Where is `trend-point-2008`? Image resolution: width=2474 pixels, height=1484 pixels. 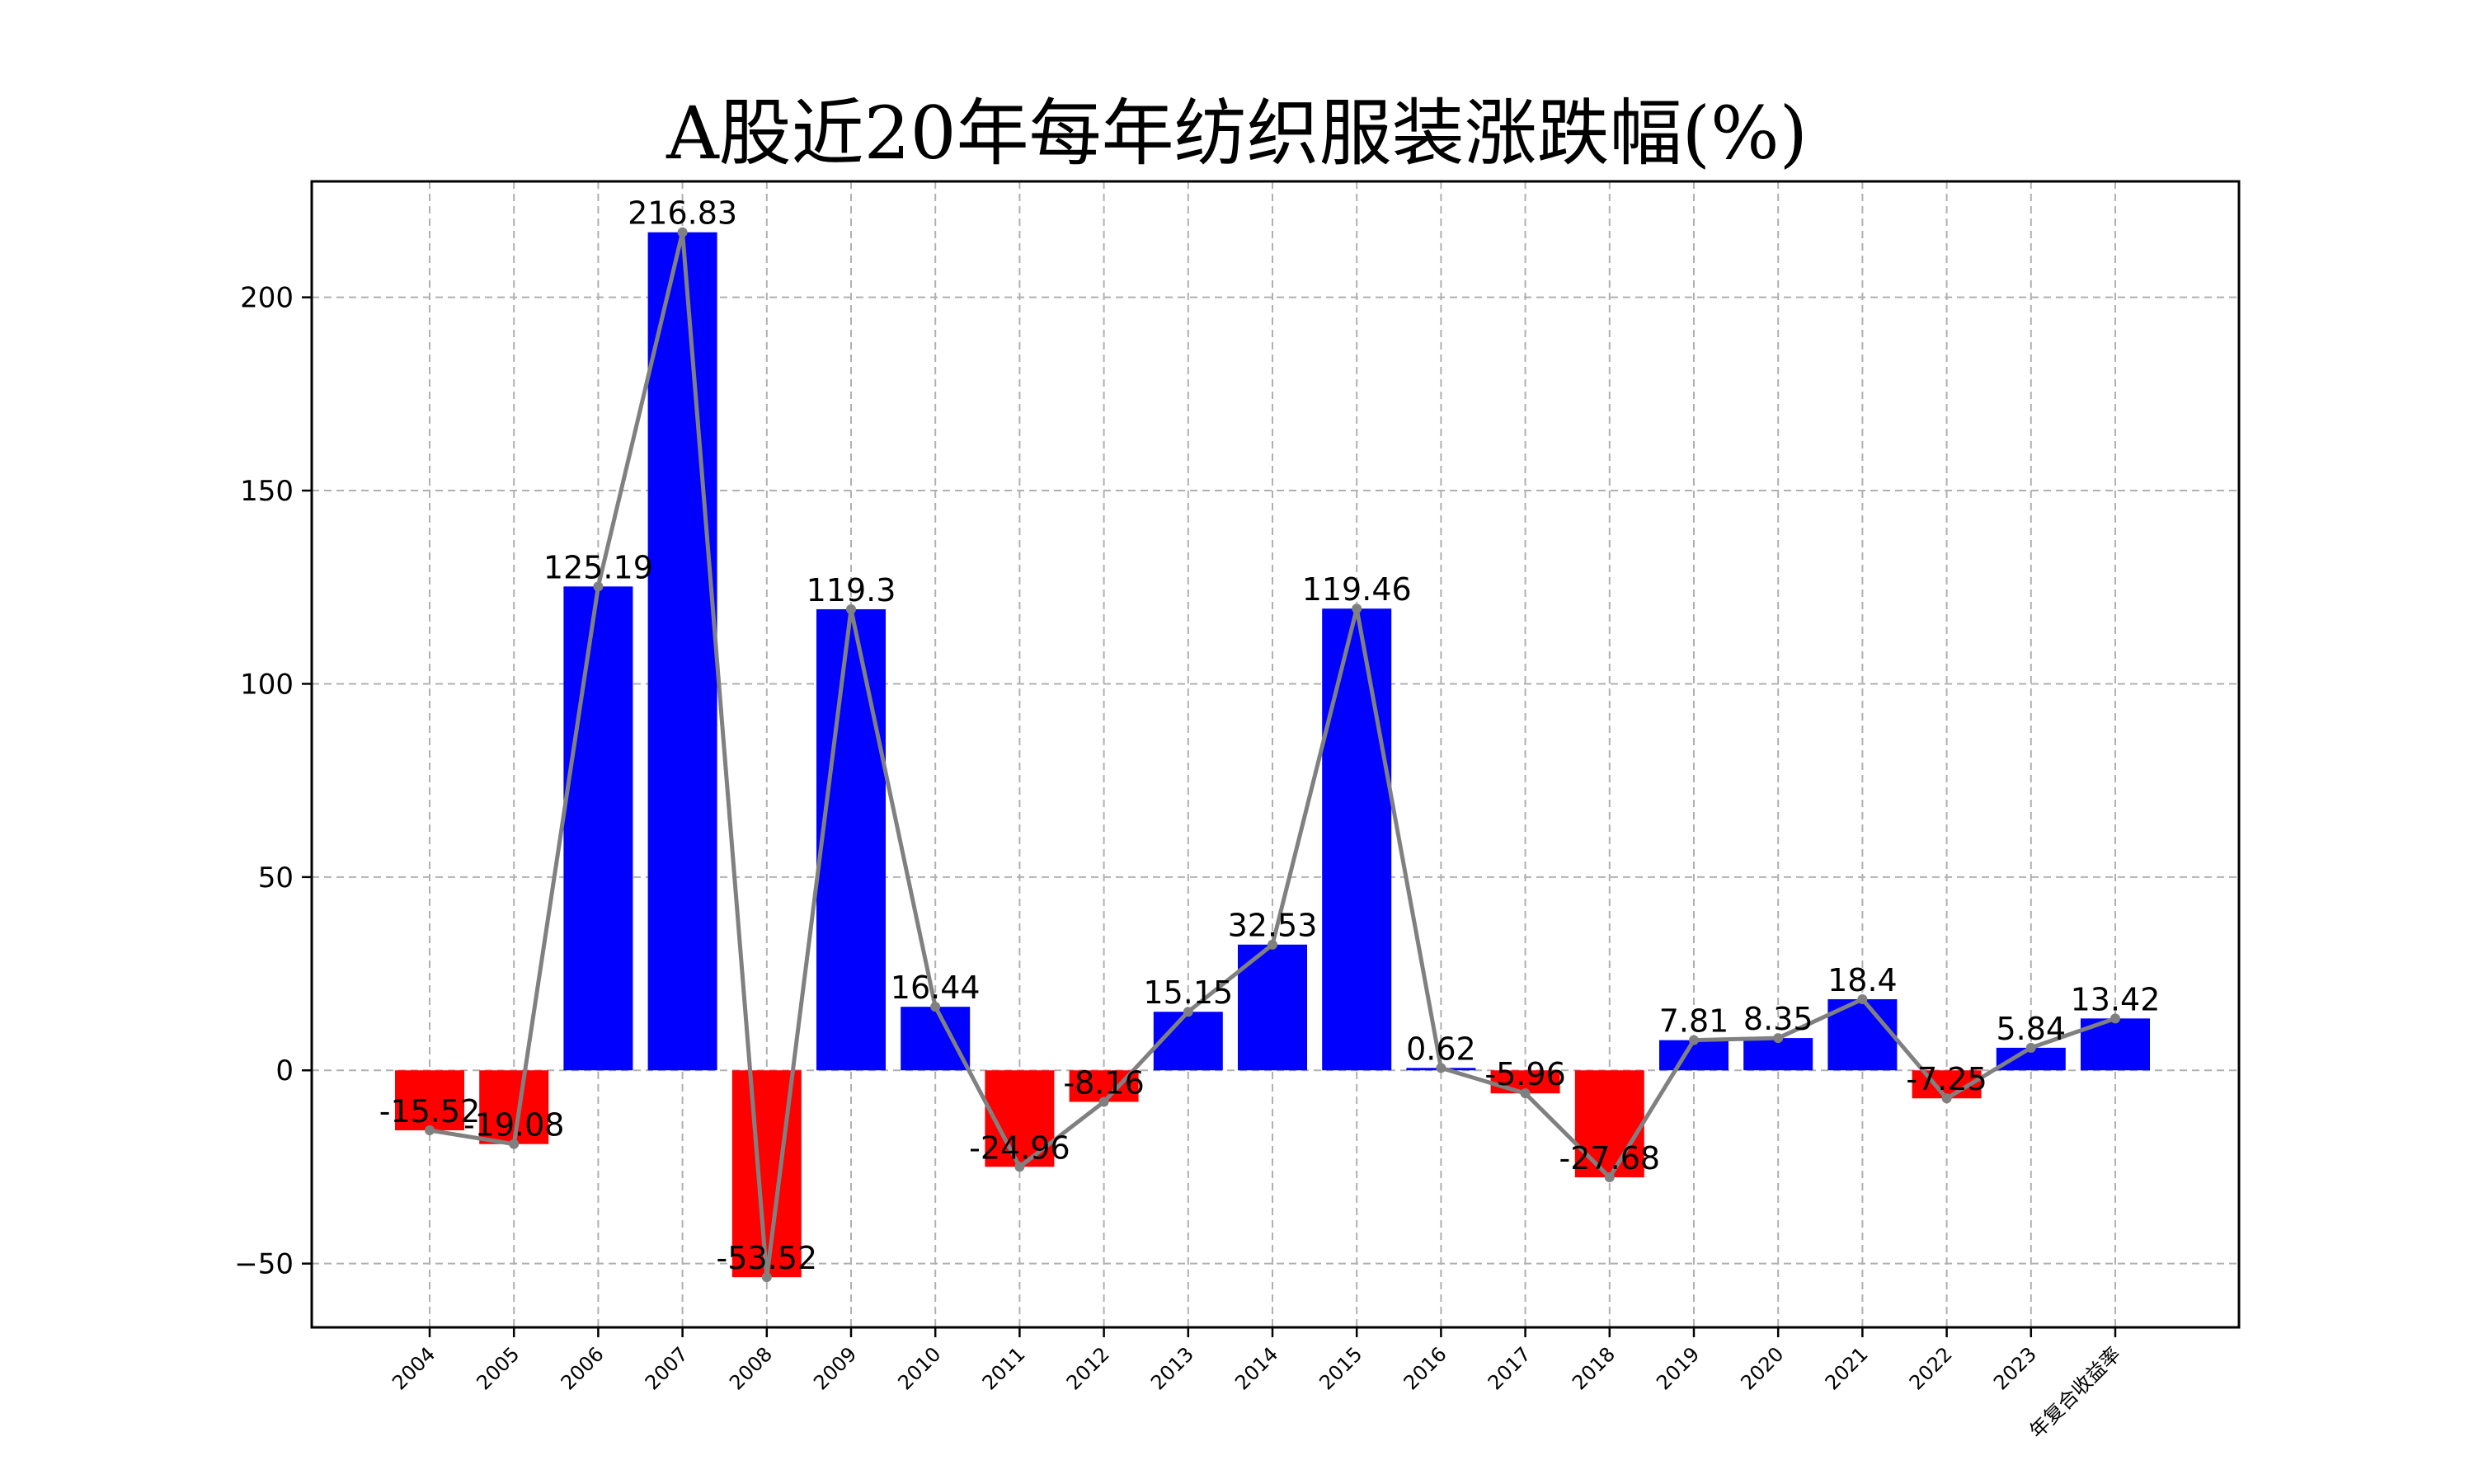 trend-point-2008 is located at coordinates (766, 1277).